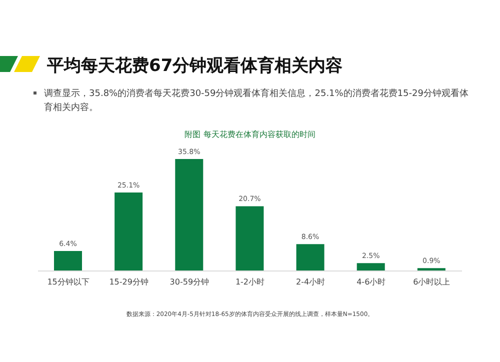 The width and height of the screenshot is (500, 362). What do you see at coordinates (431, 282) in the screenshot?
I see `x-tick-label: 6小时以上` at bounding box center [431, 282].